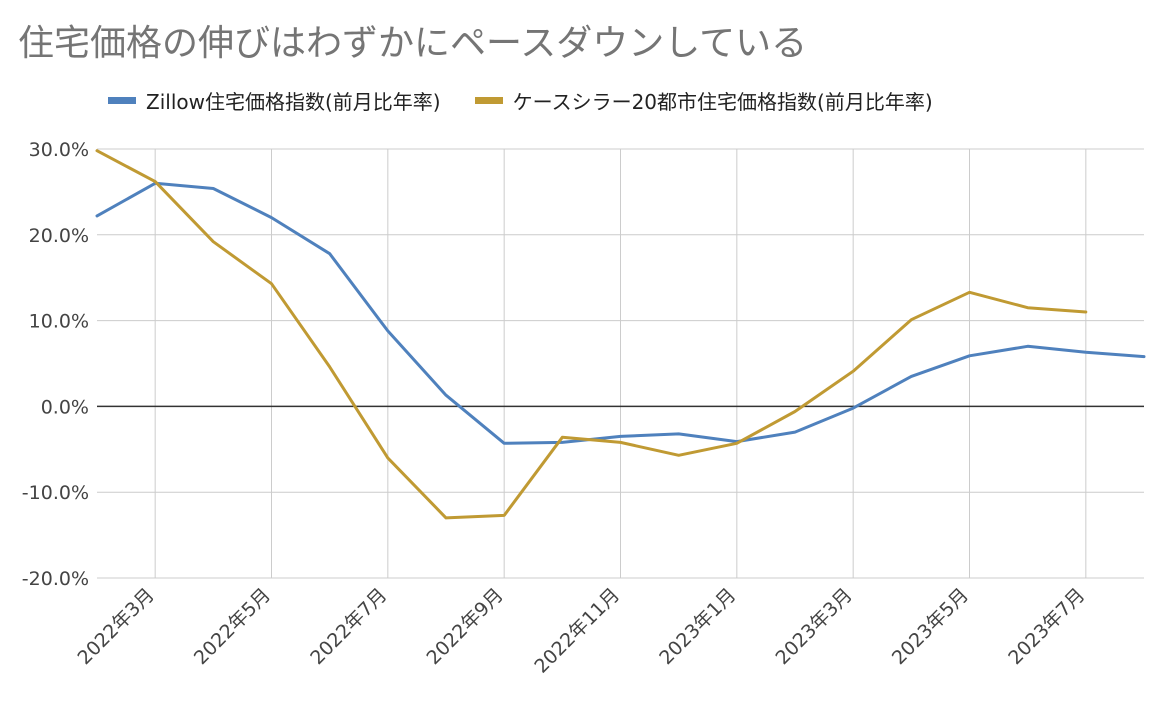  Describe the element at coordinates (59, 150) in the screenshot. I see `y-tick-label: 30.0%` at that location.